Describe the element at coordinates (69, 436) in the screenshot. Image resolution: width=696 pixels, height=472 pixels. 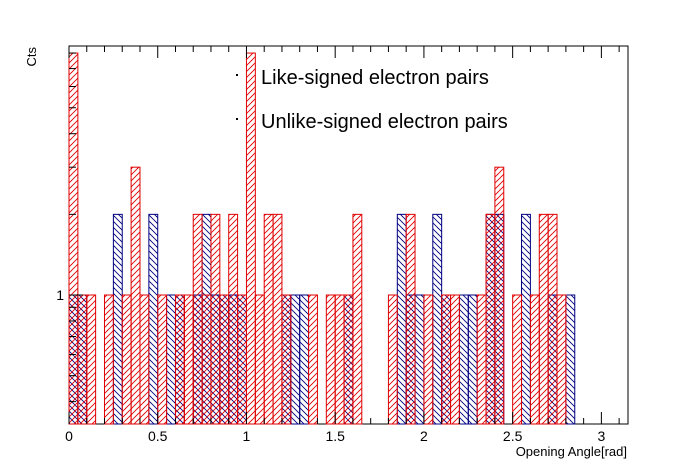
I see `x-tick-label-0: 0` at that location.